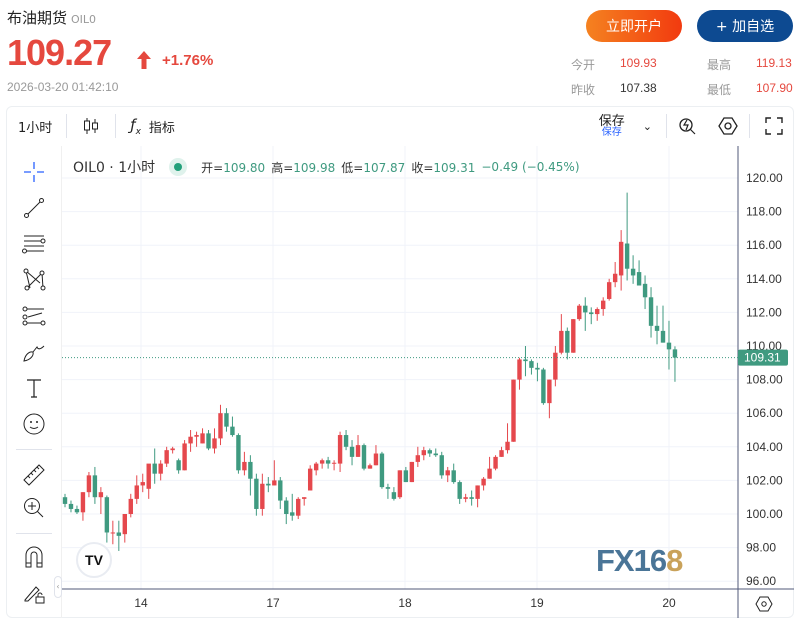 The image size is (802, 618). Describe the element at coordinates (35, 128) in the screenshot. I see `interval-selector: 1小时` at that location.